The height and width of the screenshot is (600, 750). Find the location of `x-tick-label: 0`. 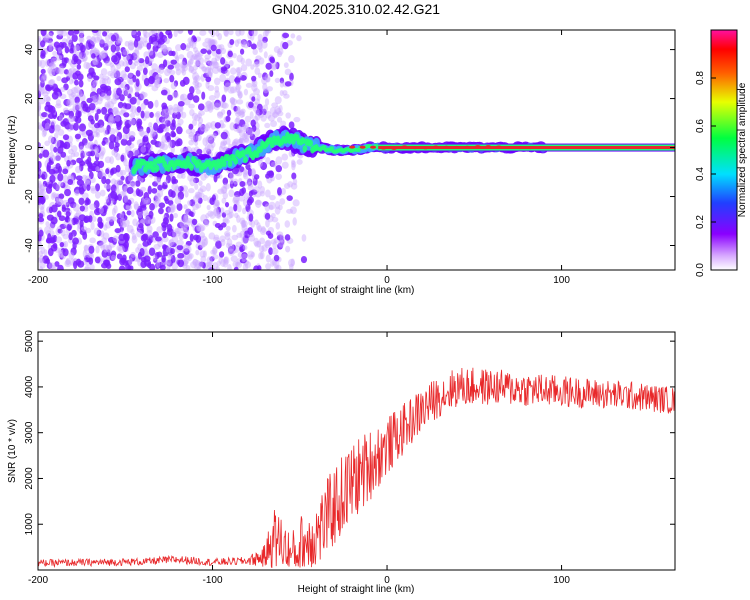

x-tick-label: 0 is located at coordinates (387, 580).